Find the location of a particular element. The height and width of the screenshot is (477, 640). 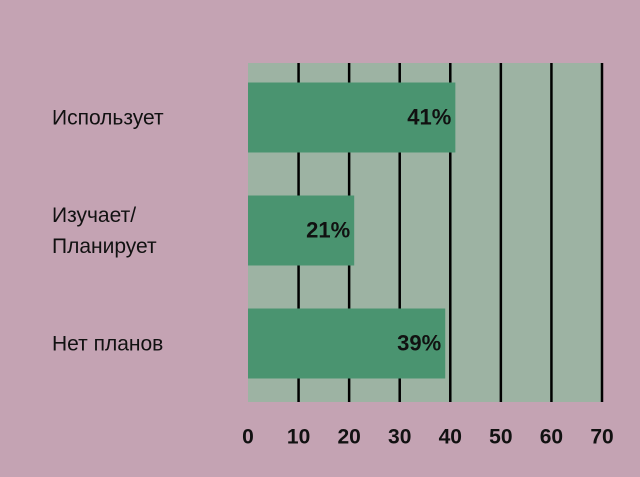

category-label: Изучает/ Планирует is located at coordinates (104, 230).